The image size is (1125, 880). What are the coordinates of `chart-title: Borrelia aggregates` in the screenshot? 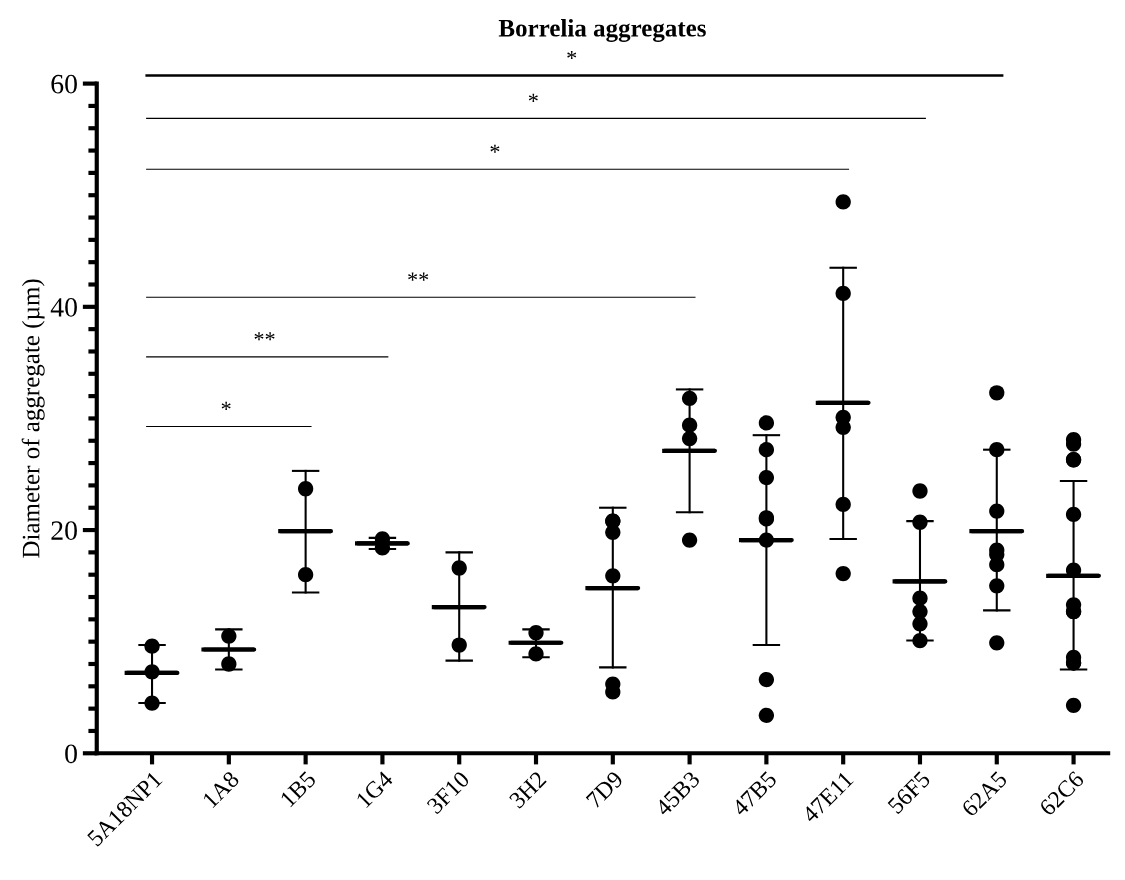 It's located at (602, 30).